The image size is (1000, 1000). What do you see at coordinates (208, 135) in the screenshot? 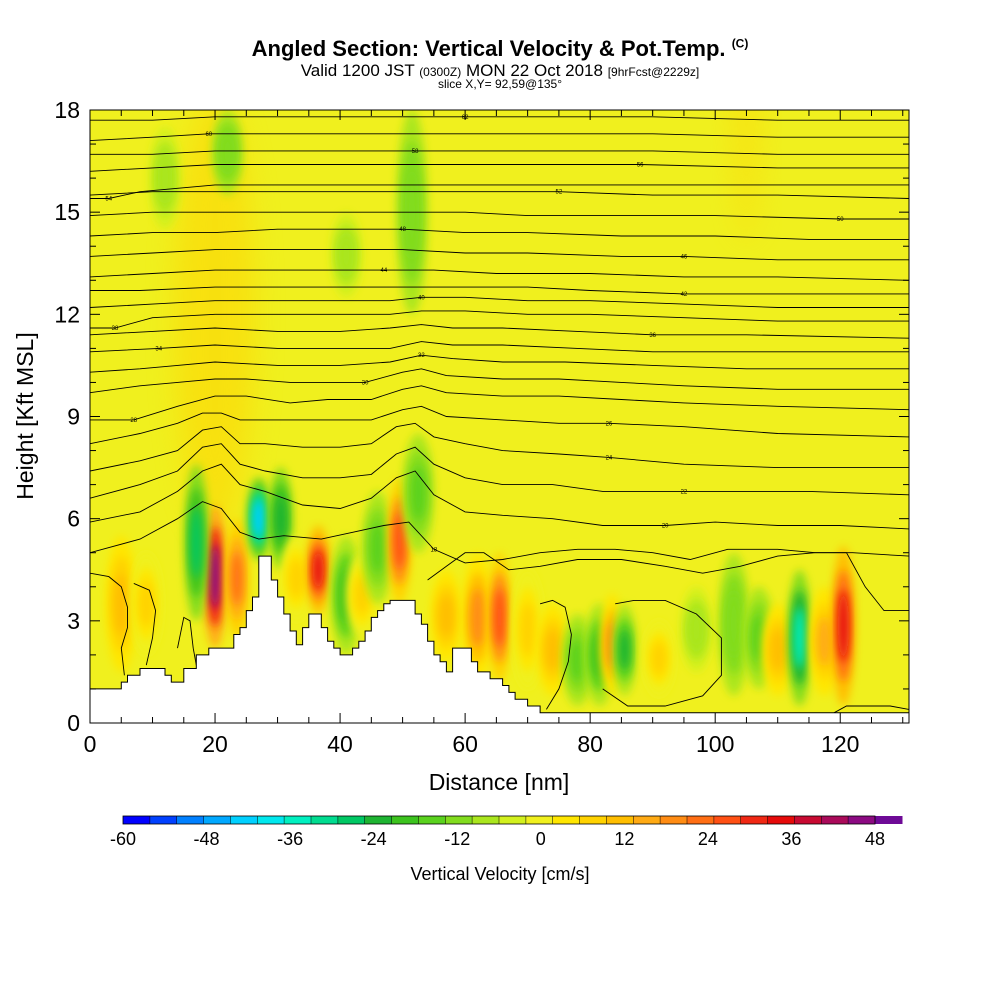
I see `isentrope-label: 60` at bounding box center [208, 135].